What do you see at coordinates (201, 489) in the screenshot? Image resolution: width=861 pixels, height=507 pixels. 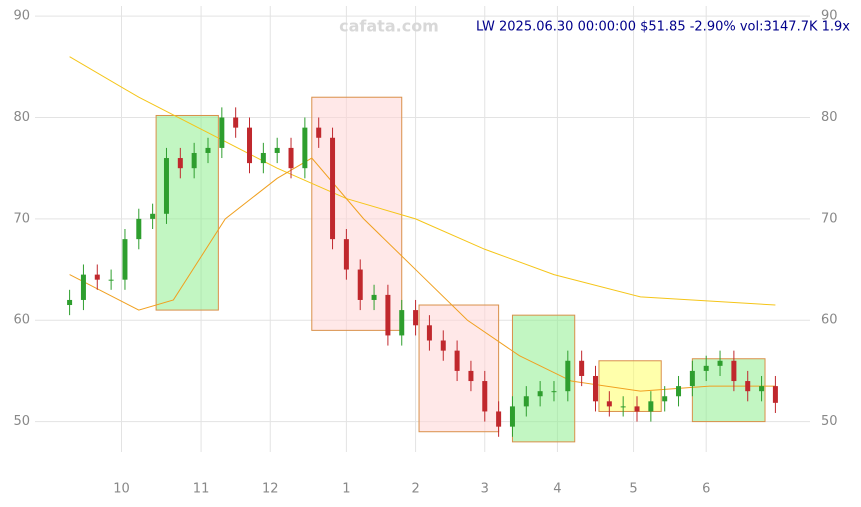 I see `x-tick-label: 11` at bounding box center [201, 489].